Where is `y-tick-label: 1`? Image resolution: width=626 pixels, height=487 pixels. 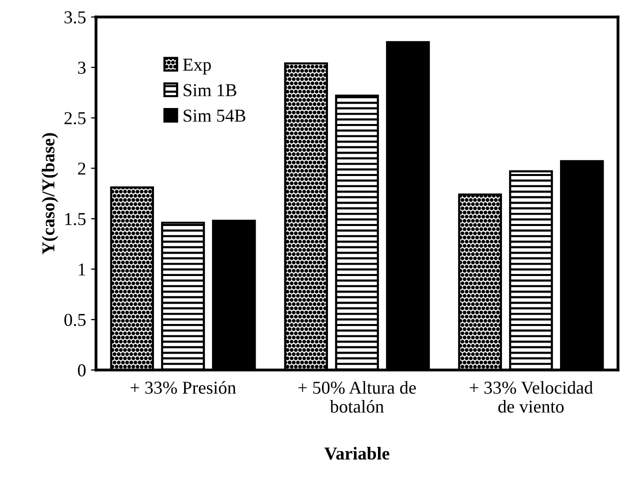
y-tick-label: 1 is located at coordinates (82, 269).